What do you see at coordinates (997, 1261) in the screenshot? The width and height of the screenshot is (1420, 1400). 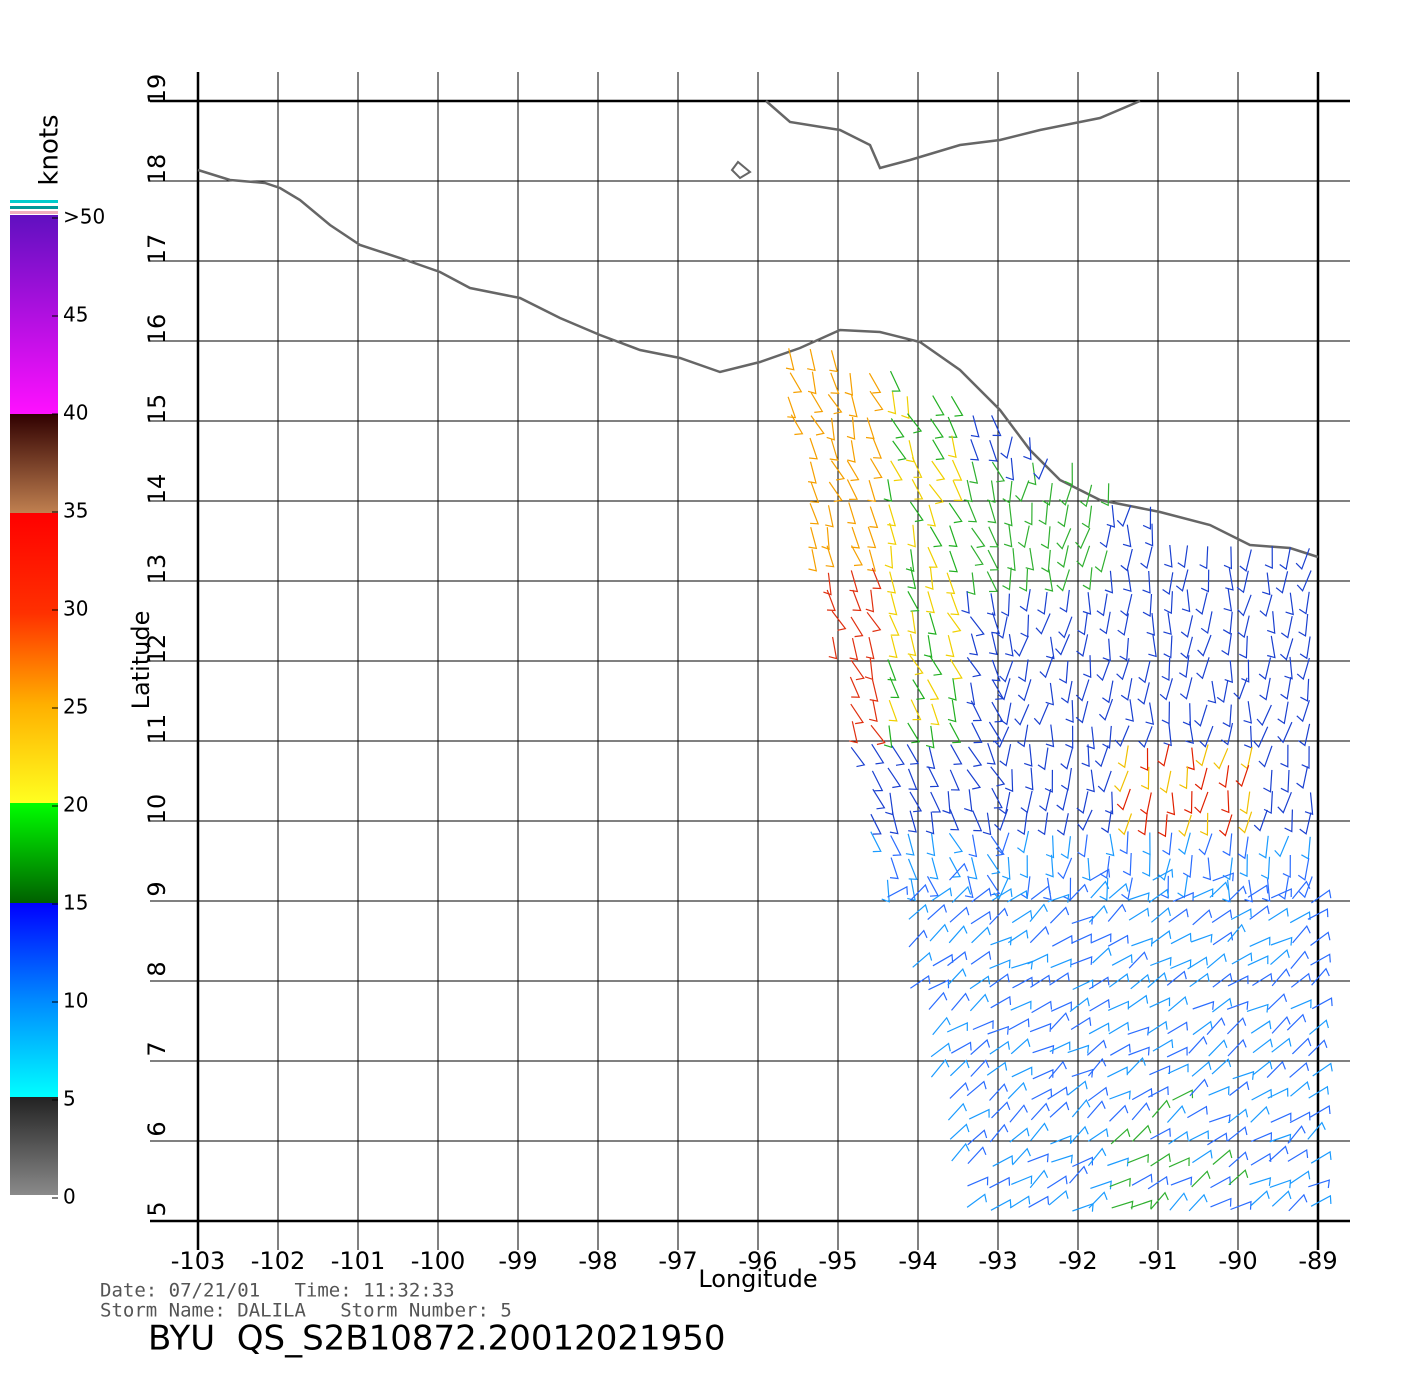 I see `x-tick-label: -93` at bounding box center [997, 1261].